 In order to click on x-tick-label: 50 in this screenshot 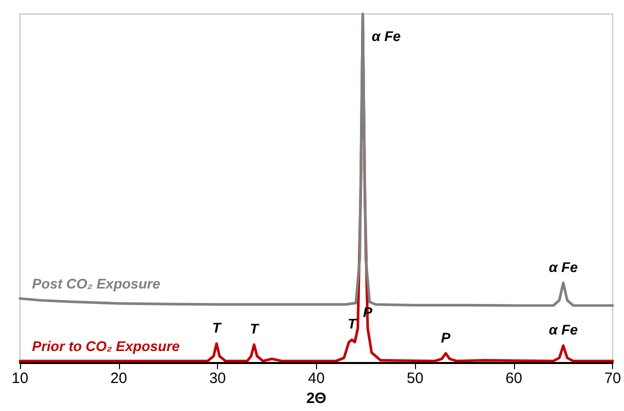, I will do `click(415, 379)`.